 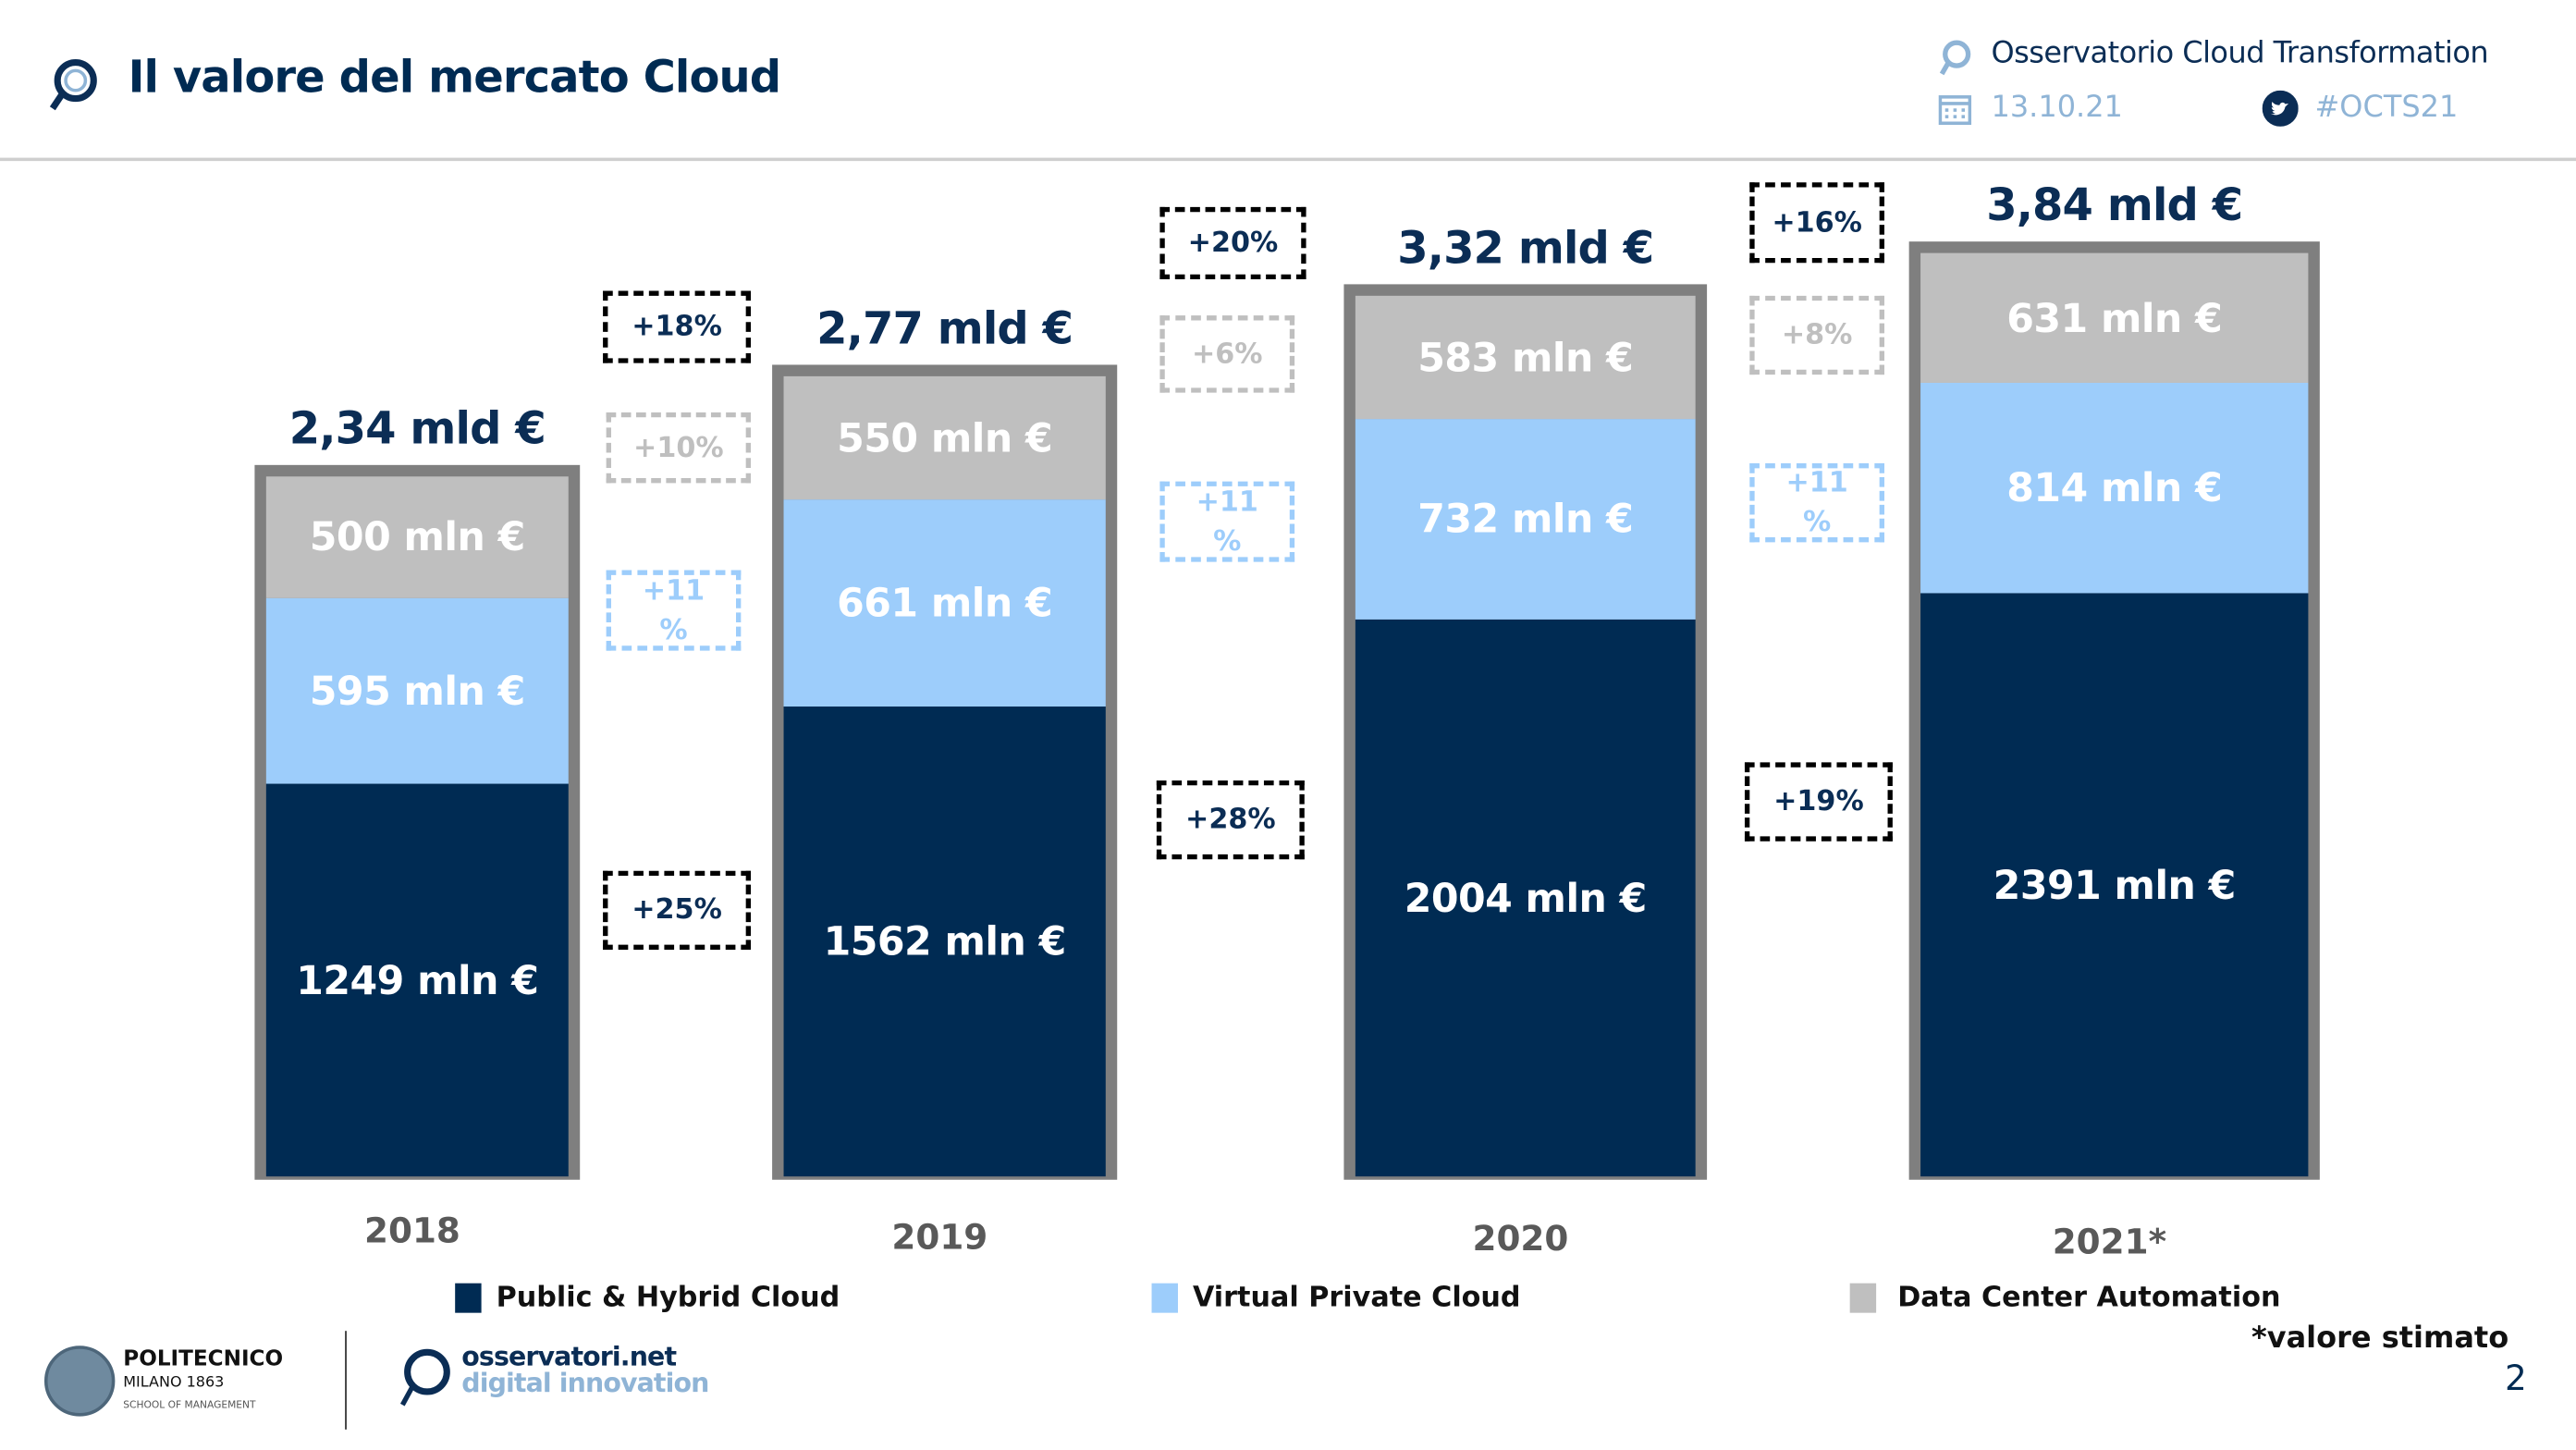 What do you see at coordinates (677, 326) in the screenshot?
I see `growth-label: +18%` at bounding box center [677, 326].